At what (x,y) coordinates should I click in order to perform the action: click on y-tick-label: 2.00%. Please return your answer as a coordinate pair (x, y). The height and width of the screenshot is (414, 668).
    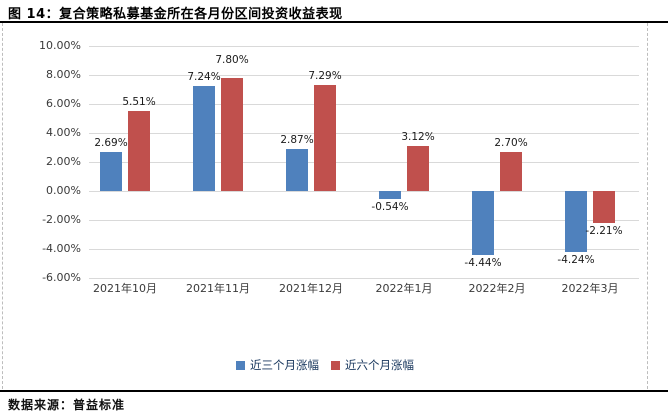
    Looking at the image, I should click on (63, 161).